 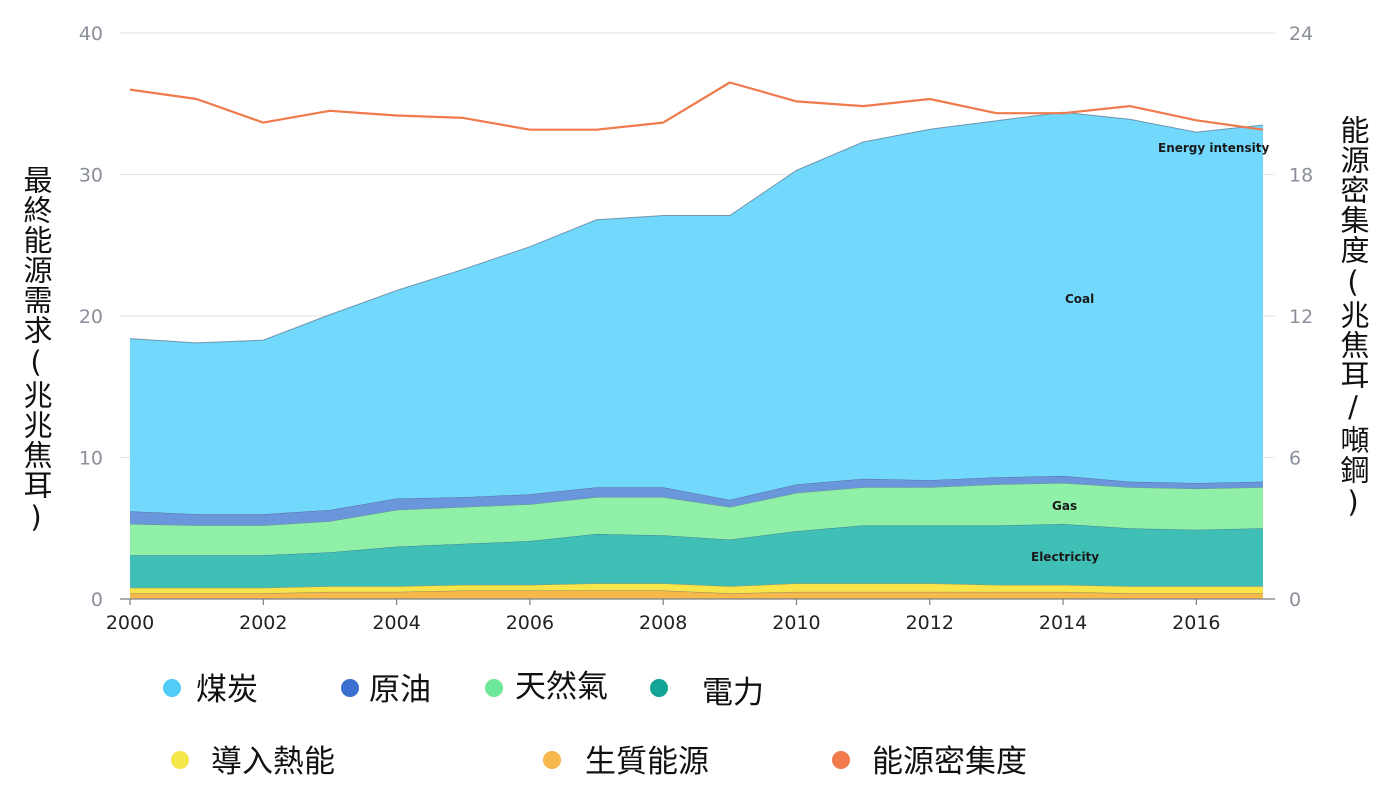 I want to click on intensity-line-group, so click(x=696, y=106).